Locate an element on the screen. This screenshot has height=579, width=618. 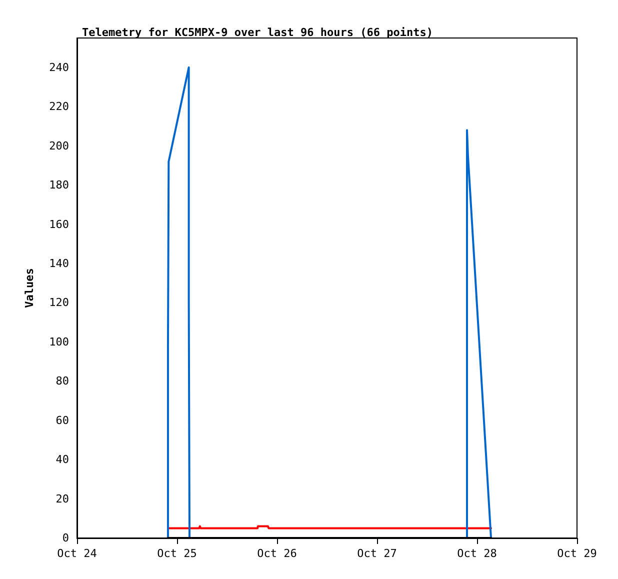
y-tick-label: 80 is located at coordinates (62, 381).